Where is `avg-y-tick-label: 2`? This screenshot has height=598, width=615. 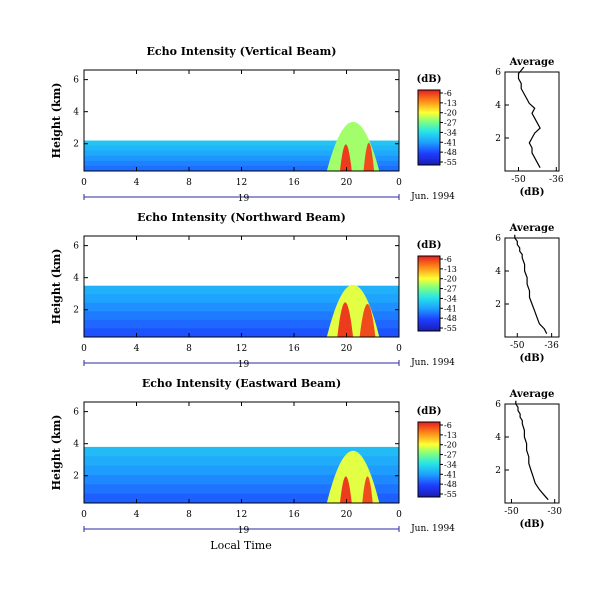 avg-y-tick-label: 2 is located at coordinates (498, 305).